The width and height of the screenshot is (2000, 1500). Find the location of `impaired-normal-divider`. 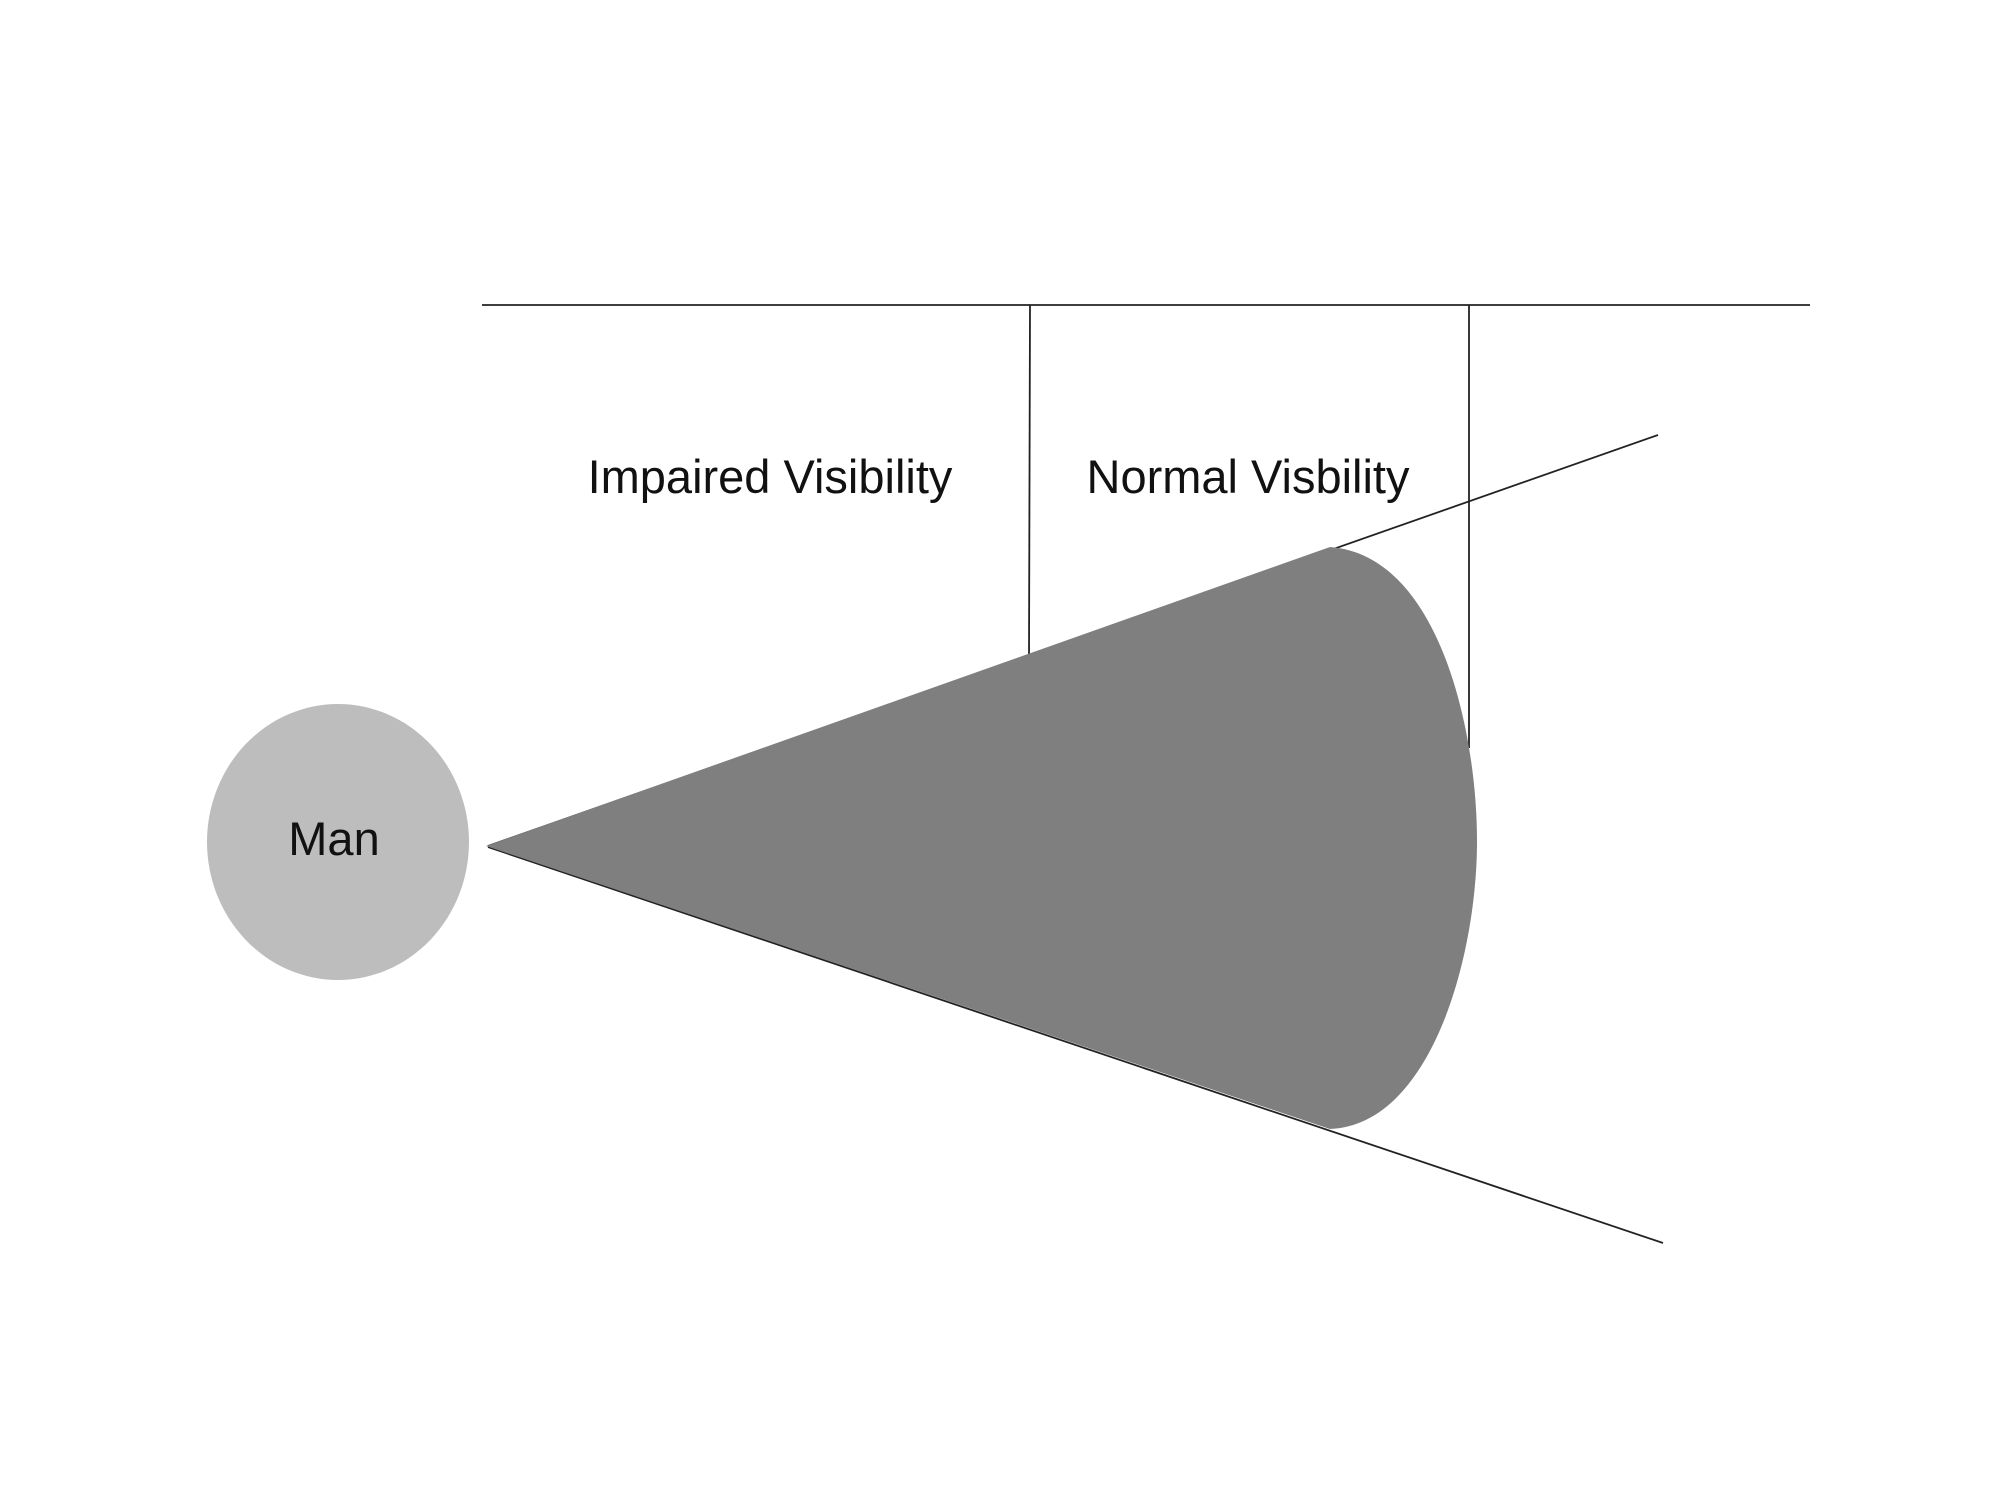

impaired-normal-divider is located at coordinates (1029, 481).